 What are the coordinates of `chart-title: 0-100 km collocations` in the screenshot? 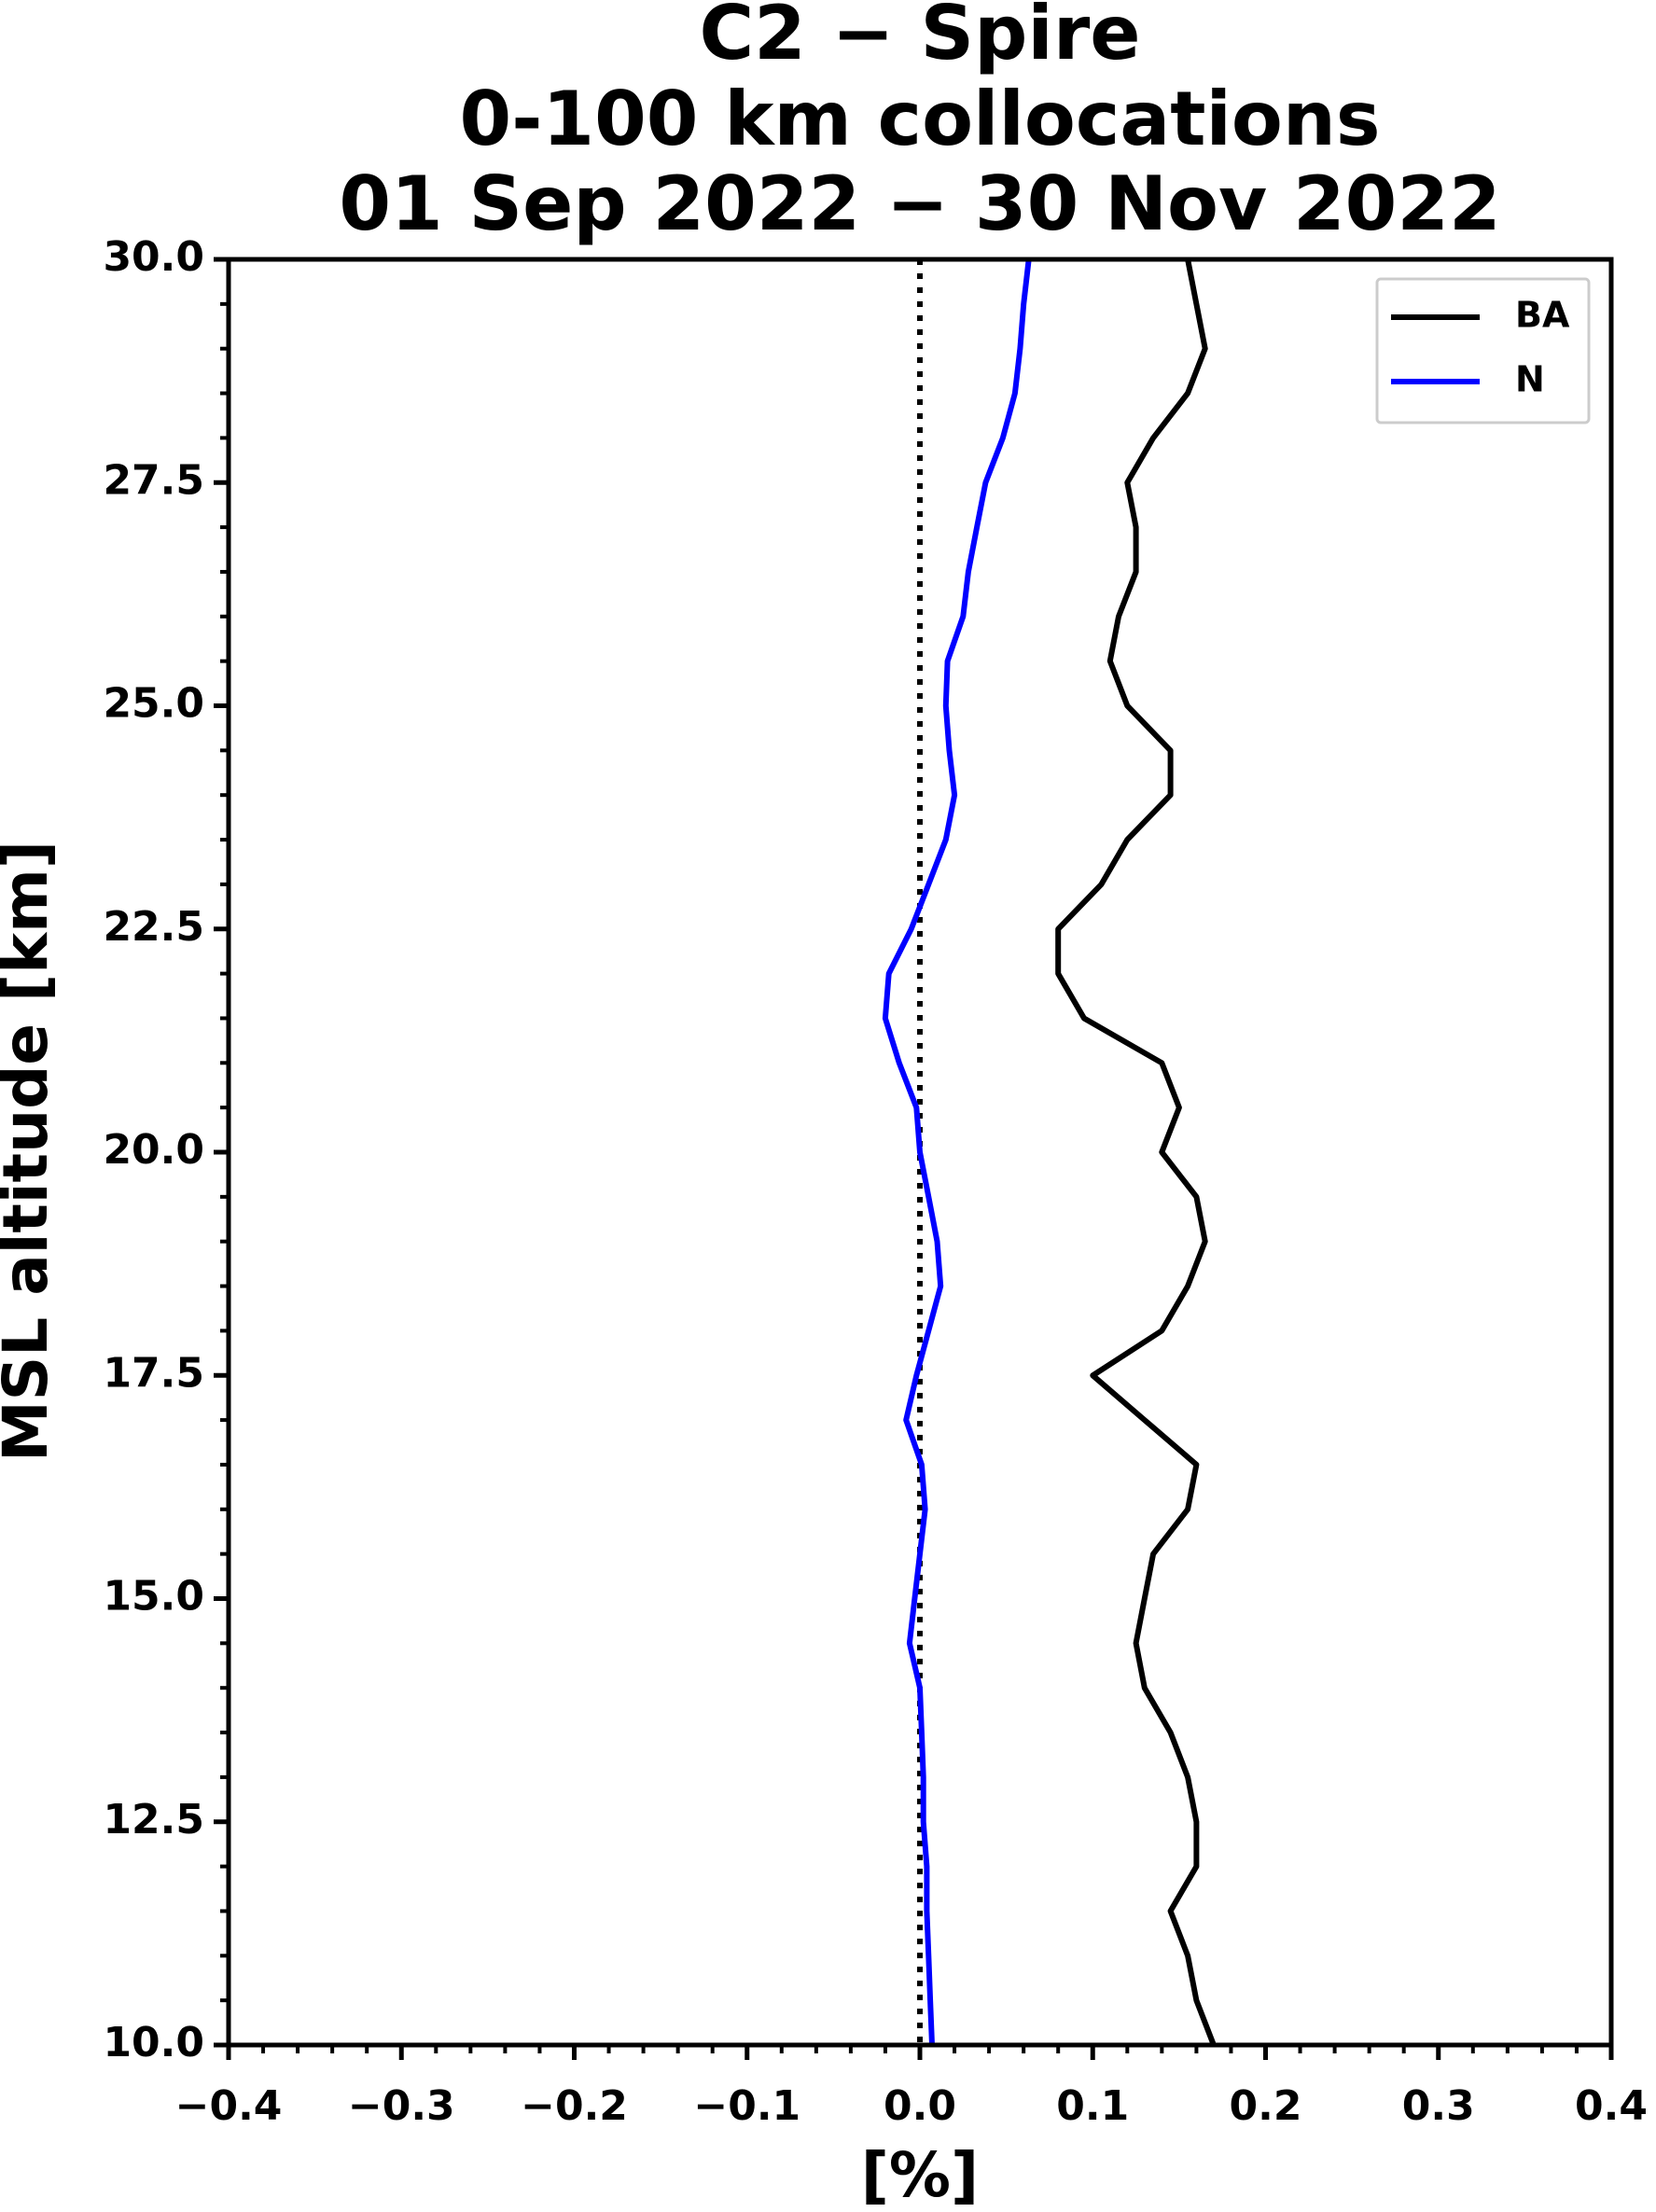 It's located at (920, 119).